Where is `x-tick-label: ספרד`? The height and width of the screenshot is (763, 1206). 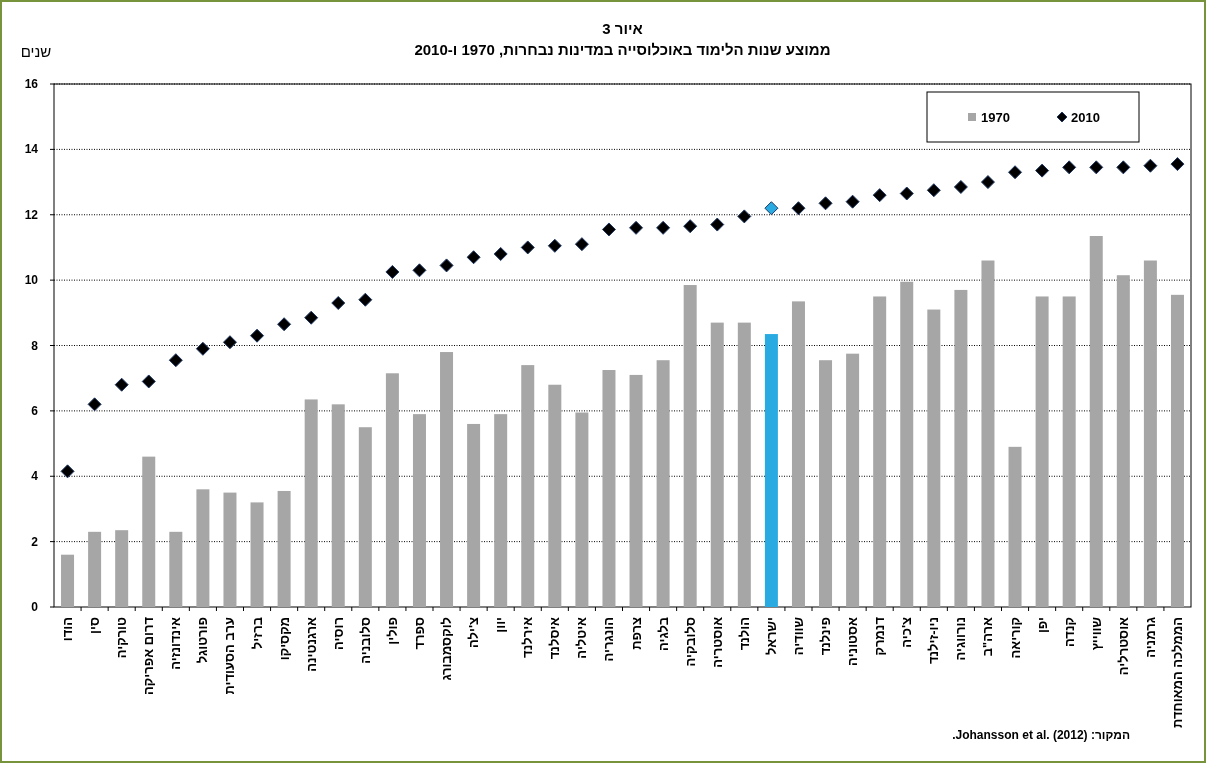 x-tick-label: ספרד is located at coordinates (419, 633).